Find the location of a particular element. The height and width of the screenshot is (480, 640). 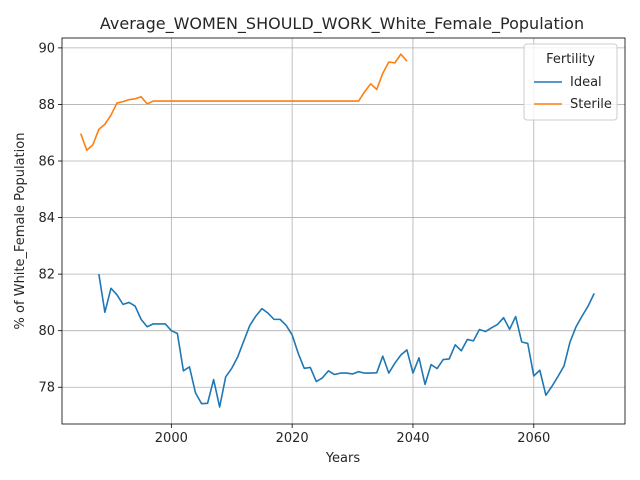

y-tick-label: 82 is located at coordinates (46, 275).